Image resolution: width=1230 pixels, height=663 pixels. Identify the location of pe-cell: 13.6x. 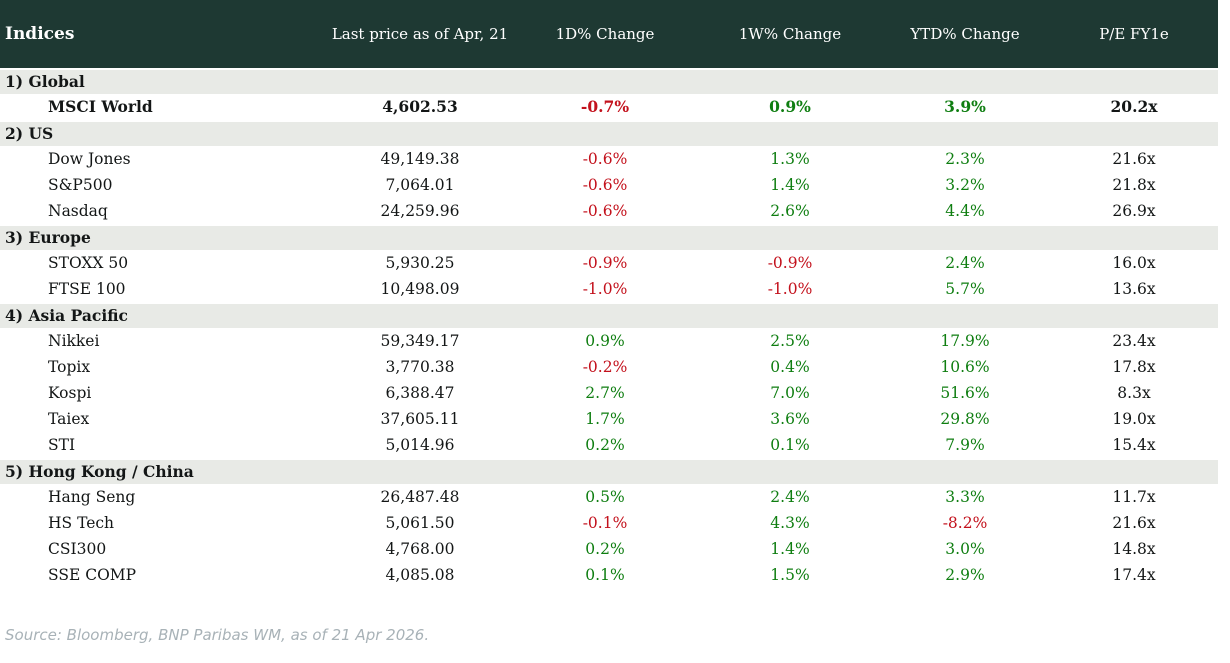
(1134, 289).